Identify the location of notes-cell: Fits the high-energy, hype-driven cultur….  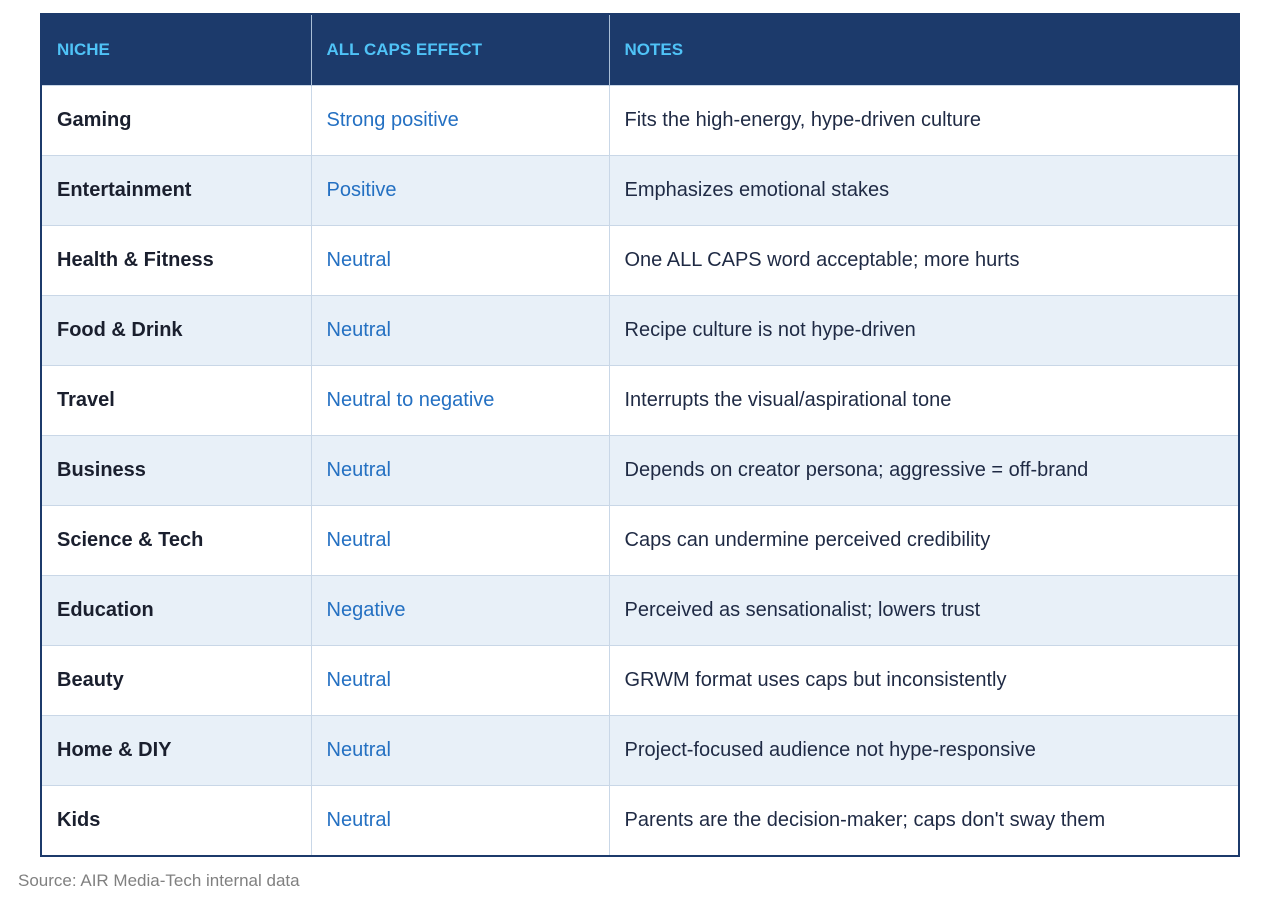
(923, 119).